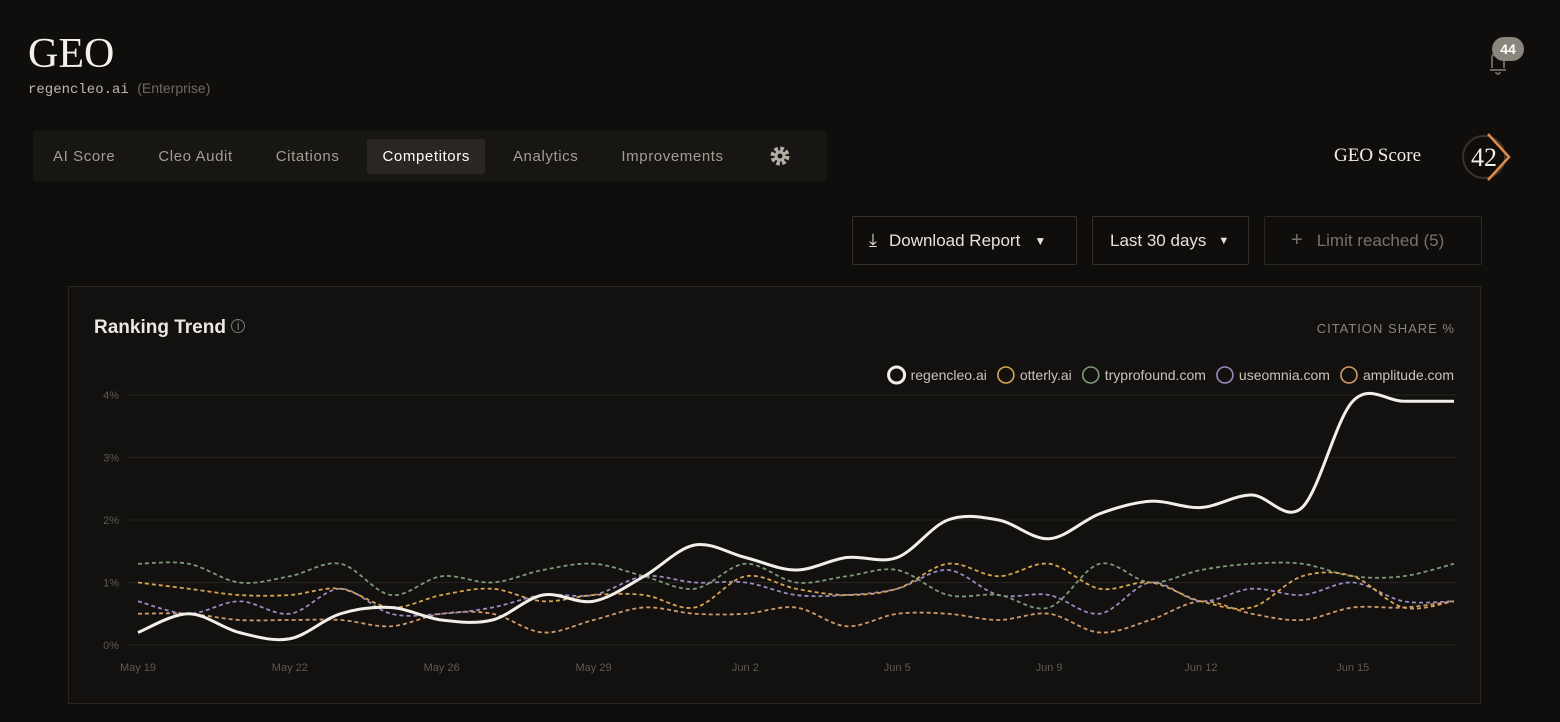 This screenshot has width=1560, height=722. I want to click on site-info: regencleo.ai (Enterprise), so click(119, 89).